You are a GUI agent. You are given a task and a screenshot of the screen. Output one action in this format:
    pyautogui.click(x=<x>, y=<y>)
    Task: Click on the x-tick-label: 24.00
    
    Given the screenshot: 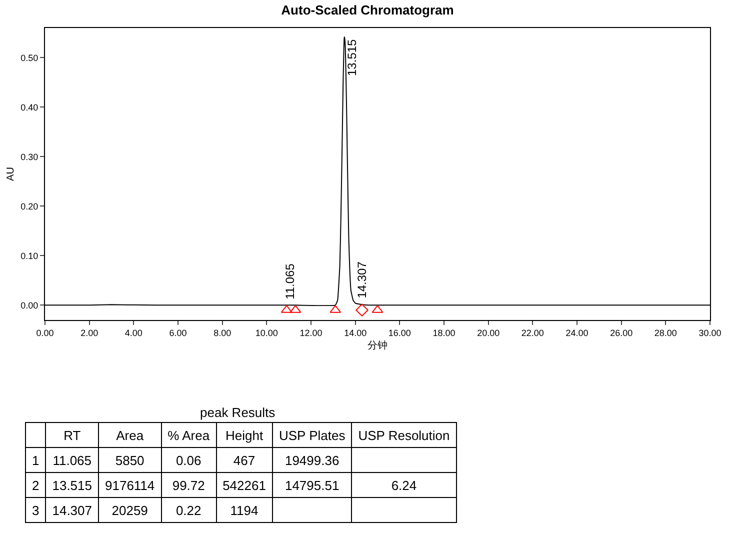 What is the action you would take?
    pyautogui.click(x=577, y=333)
    